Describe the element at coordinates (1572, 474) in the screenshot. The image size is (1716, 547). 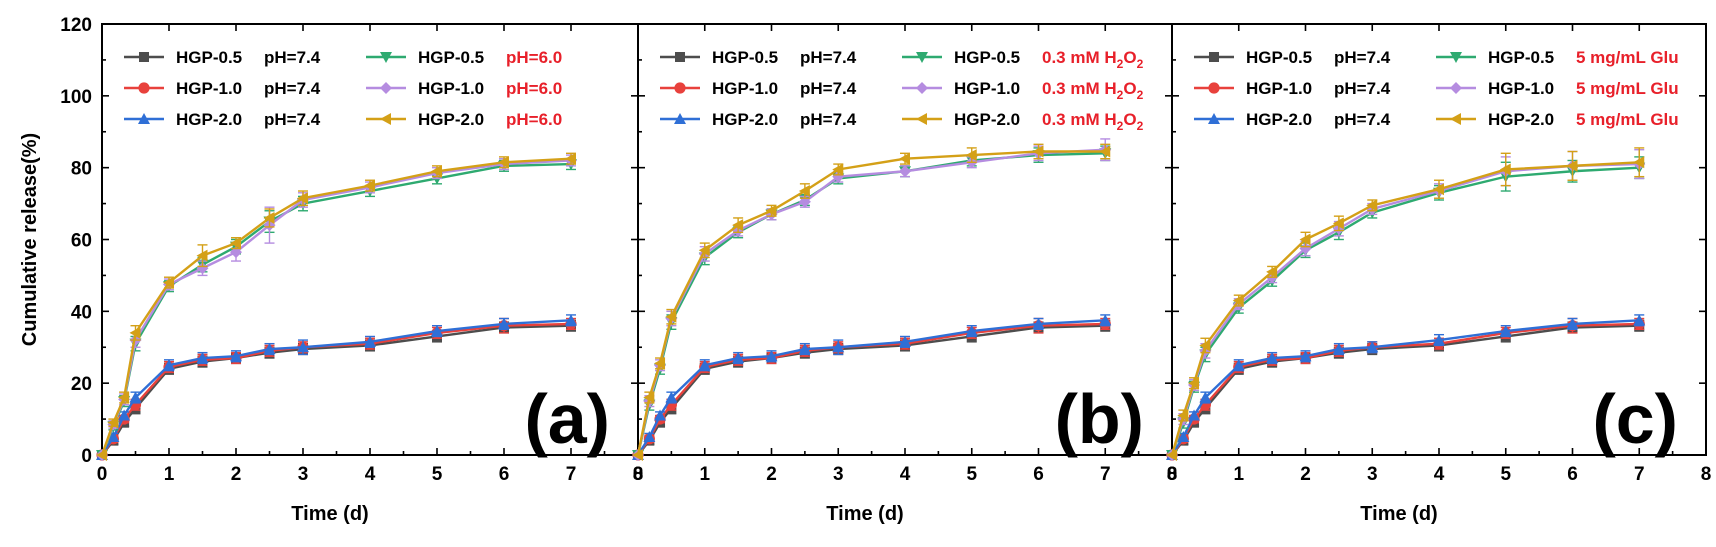
I see `x-tick-label: 6` at that location.